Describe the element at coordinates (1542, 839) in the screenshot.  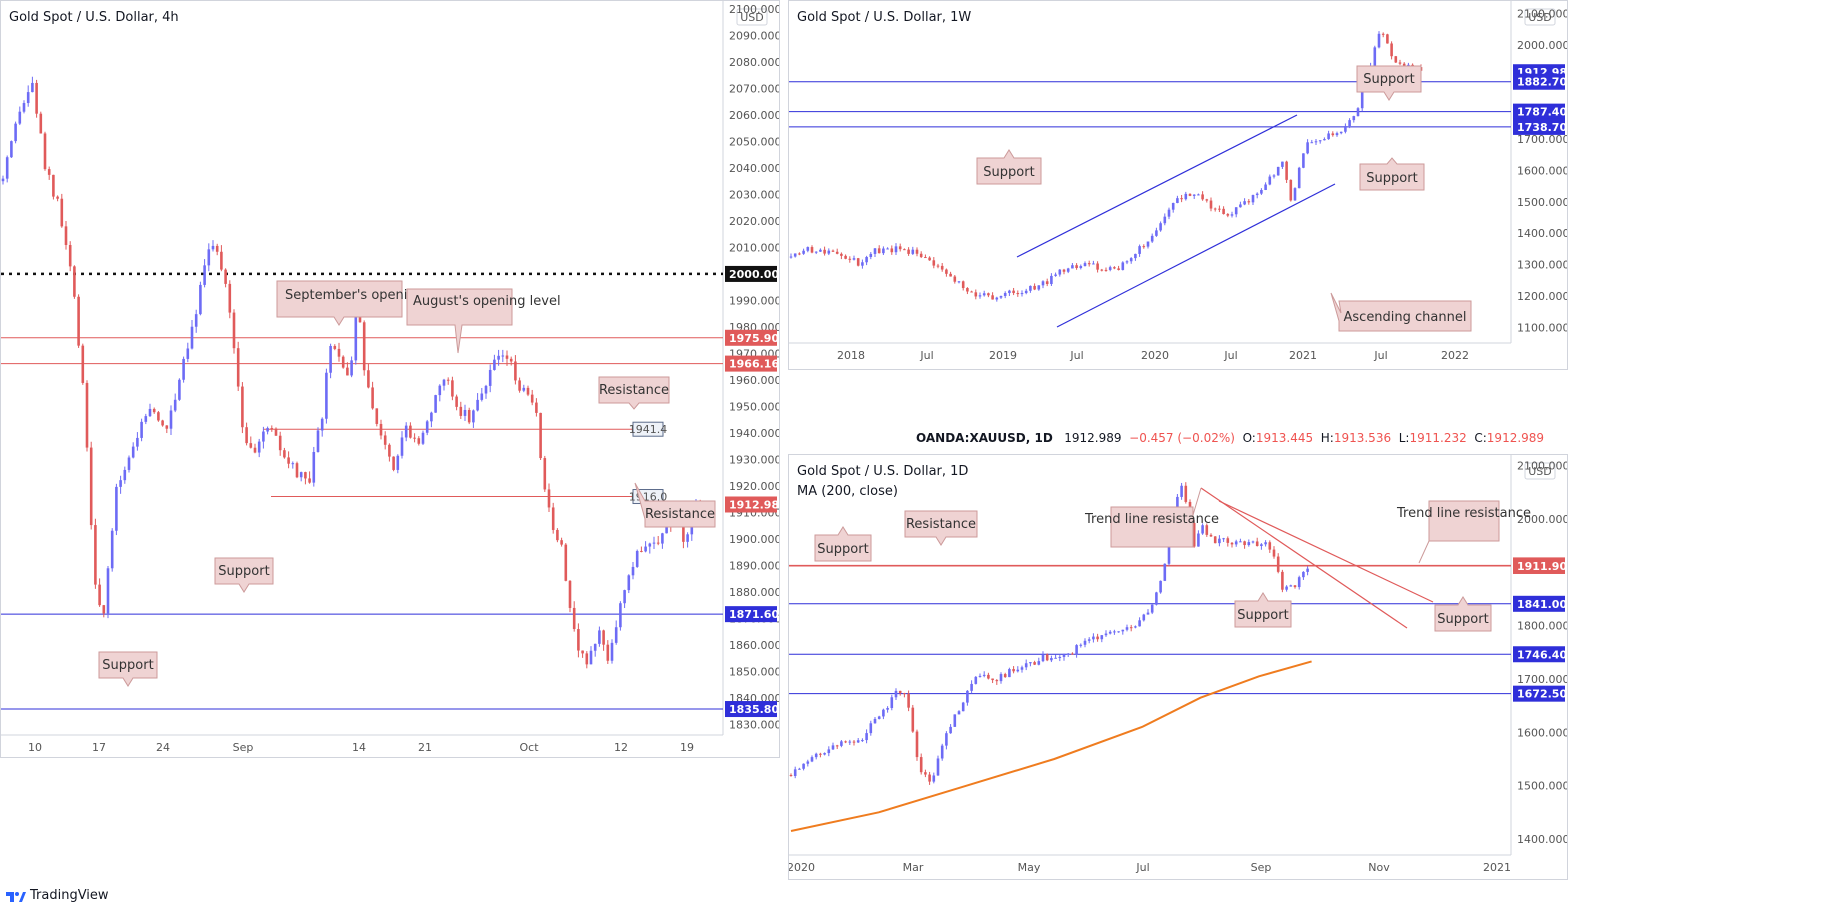
I see `y-tick-label: 1400.000` at that location.